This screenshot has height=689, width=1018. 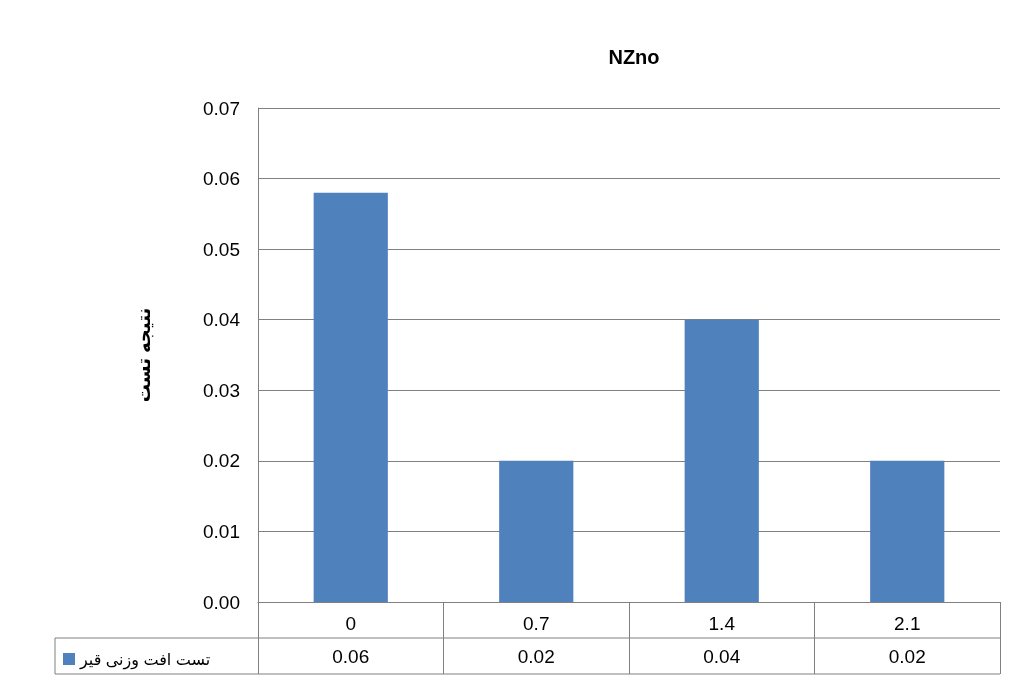 I want to click on x-tick-label: 0.7, so click(x=536, y=623).